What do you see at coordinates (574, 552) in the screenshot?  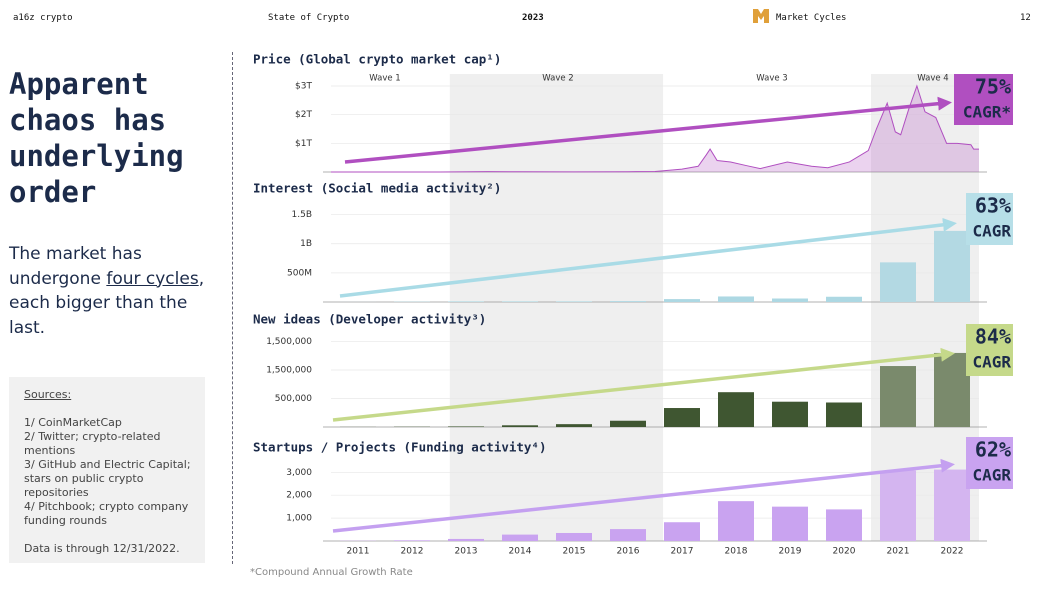 I see `x-tick-label: 2015` at bounding box center [574, 552].